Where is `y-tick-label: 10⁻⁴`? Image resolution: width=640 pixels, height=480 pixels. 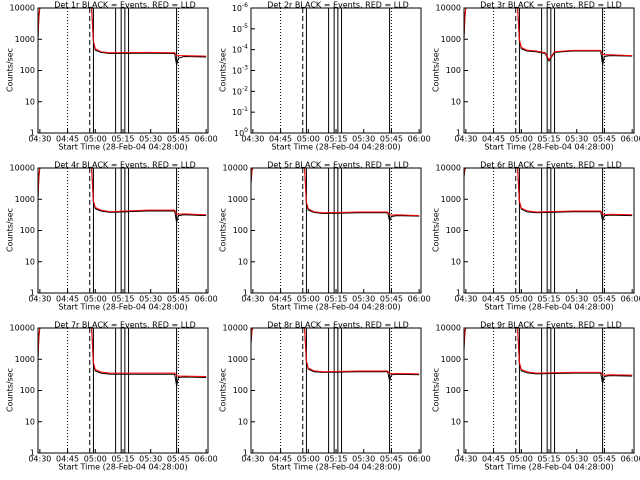
y-tick-label: 10⁻⁴ is located at coordinates (240, 48).